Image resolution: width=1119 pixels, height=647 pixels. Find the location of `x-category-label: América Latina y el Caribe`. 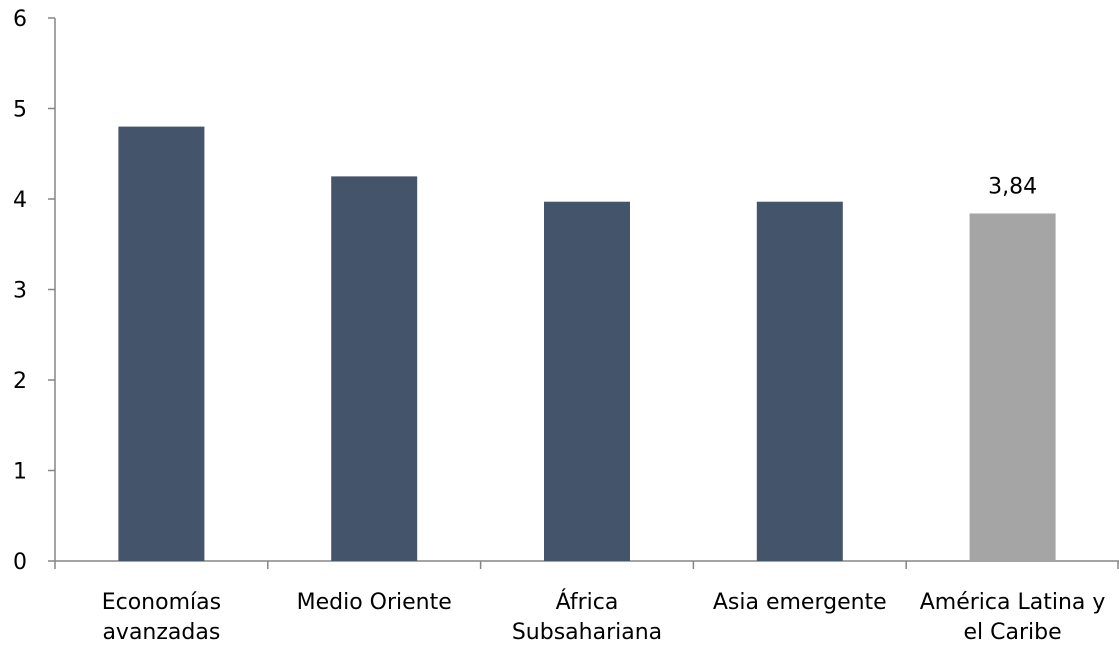

x-category-label: América Latina y el Caribe is located at coordinates (1013, 617).